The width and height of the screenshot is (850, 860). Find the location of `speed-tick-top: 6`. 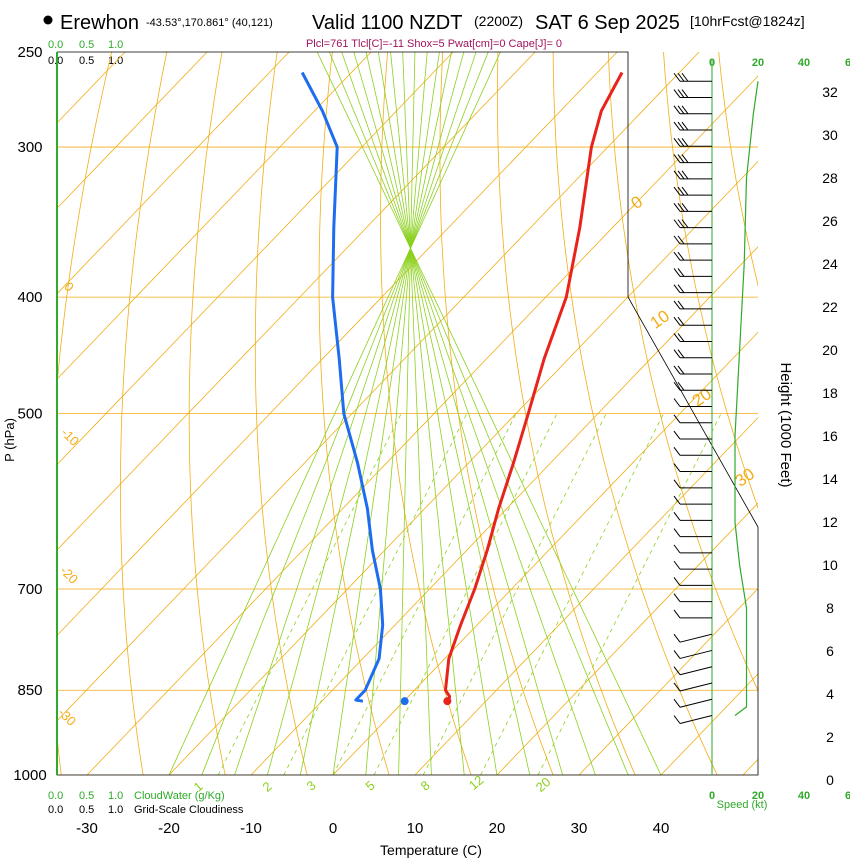

speed-tick-top: 6 is located at coordinates (847, 63).